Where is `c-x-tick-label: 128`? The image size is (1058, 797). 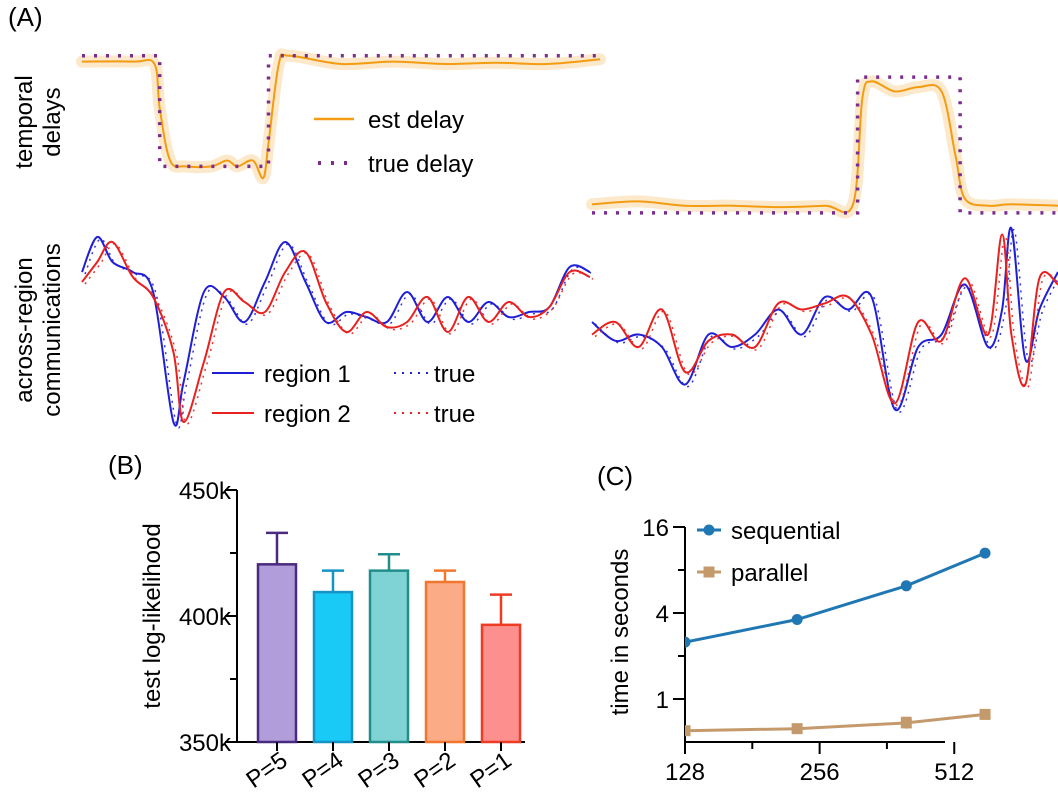 c-x-tick-label: 128 is located at coordinates (685, 772).